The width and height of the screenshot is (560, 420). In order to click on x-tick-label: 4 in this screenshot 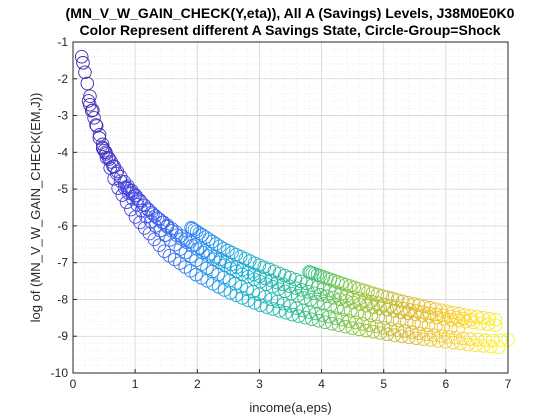, I will do `click(321, 384)`.